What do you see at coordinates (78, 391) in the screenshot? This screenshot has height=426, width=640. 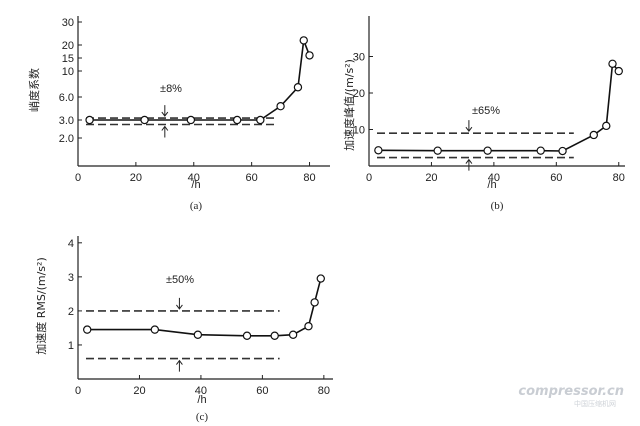 I see `panel-c-xtick-label: 0` at bounding box center [78, 391].